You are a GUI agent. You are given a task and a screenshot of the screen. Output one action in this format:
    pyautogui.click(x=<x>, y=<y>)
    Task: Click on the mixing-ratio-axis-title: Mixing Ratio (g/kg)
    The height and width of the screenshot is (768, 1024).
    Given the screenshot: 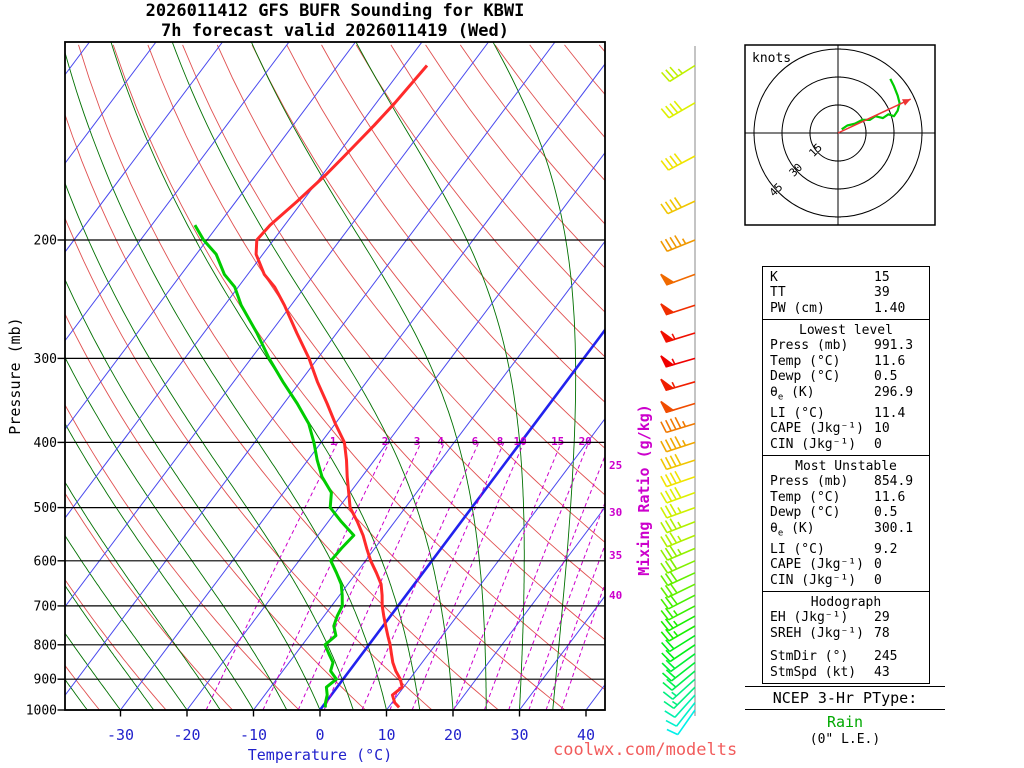 What is the action you would take?
    pyautogui.click(x=644, y=490)
    